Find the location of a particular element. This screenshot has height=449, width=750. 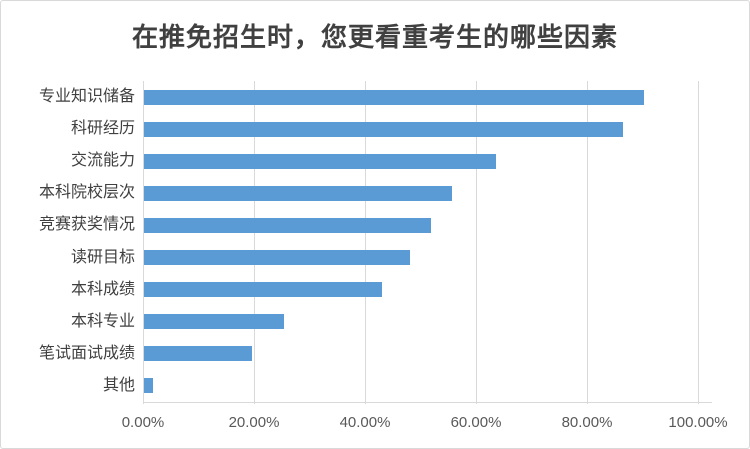

category-label: 交流能力 is located at coordinates (102, 161).